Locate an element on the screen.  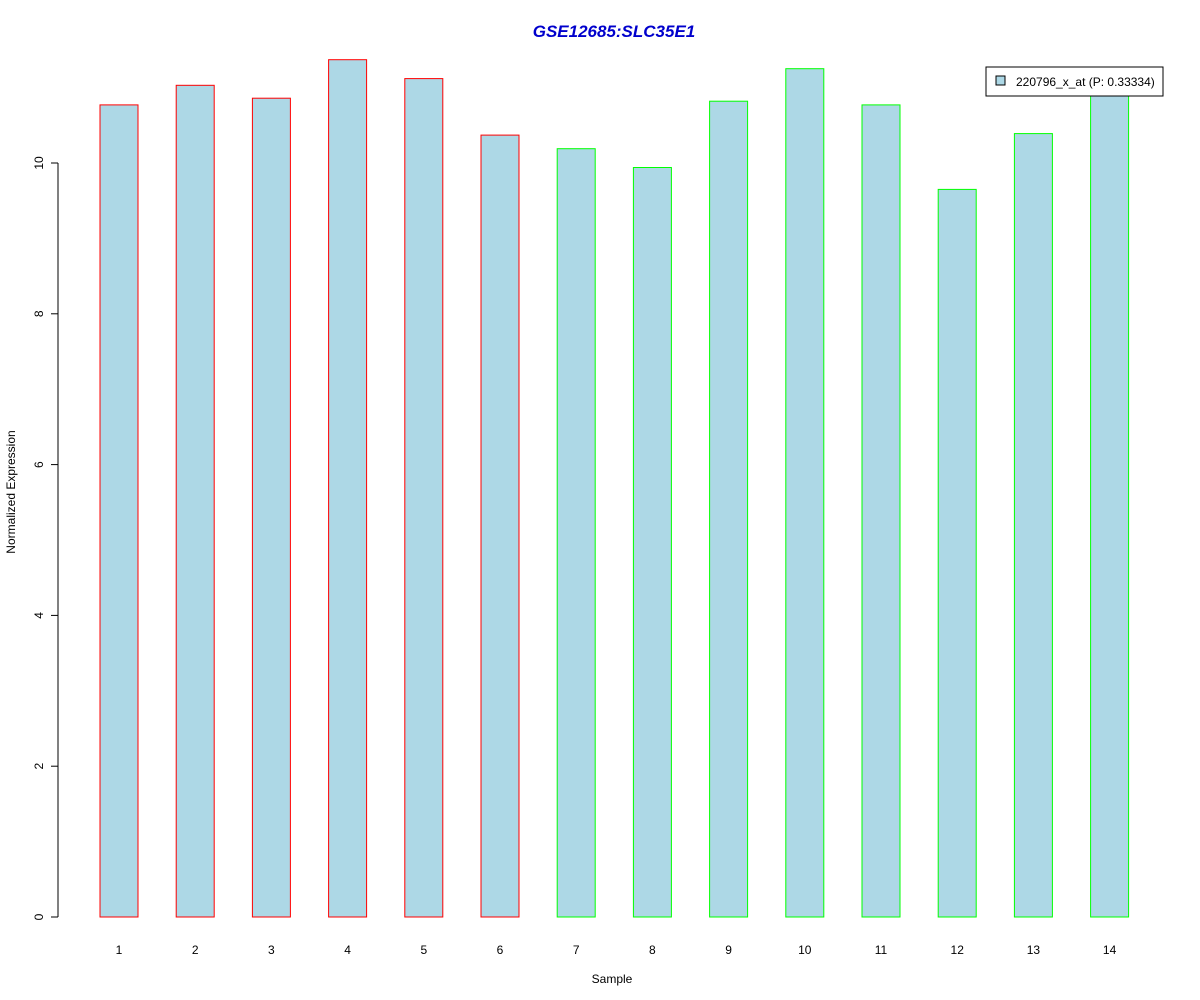
legend-label: 220796_x_at (P: 0.33334) is located at coordinates (1085, 82).